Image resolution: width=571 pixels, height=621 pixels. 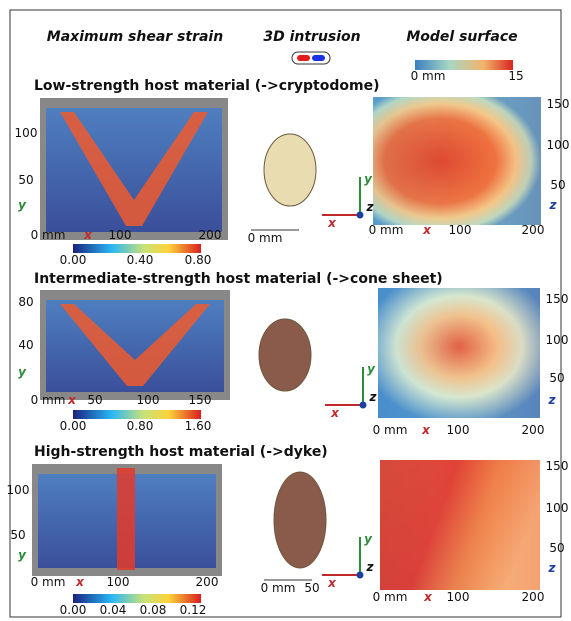 I want to click on colorbar-tick-label: 0.04, so click(x=113, y=610).